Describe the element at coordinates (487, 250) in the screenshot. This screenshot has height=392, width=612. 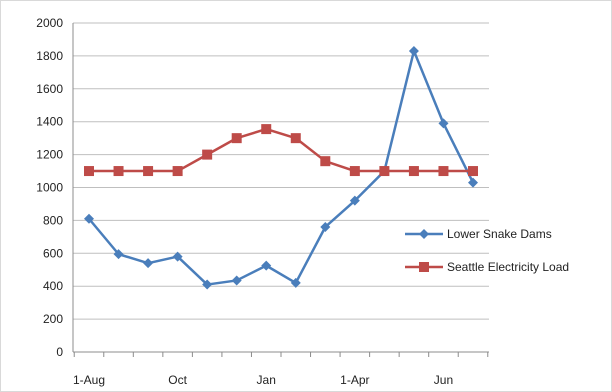
I see `legend: Lower Snake Dams Seattle Electricity Load` at that location.